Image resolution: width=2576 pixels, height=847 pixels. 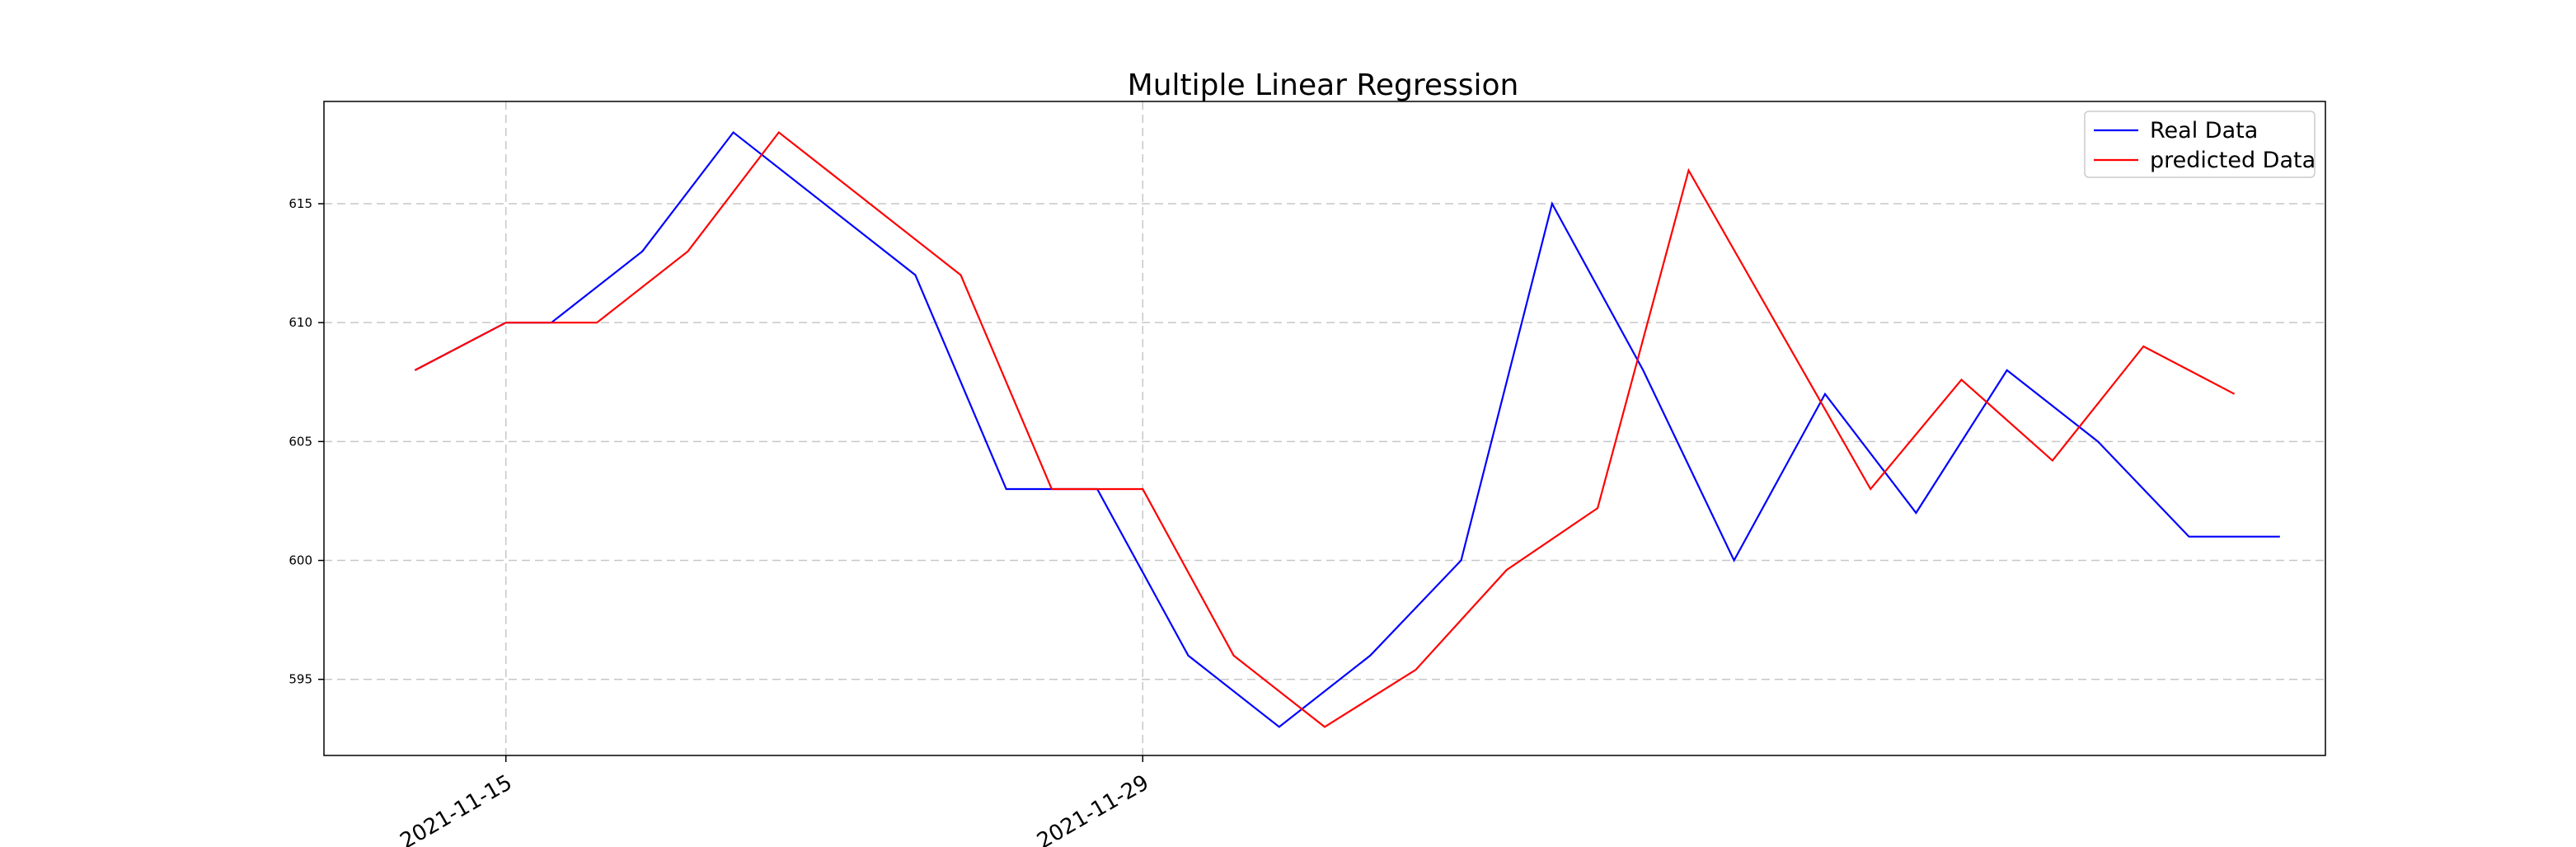 What do you see at coordinates (2204, 131) in the screenshot?
I see `legend-label: Real Data` at bounding box center [2204, 131].